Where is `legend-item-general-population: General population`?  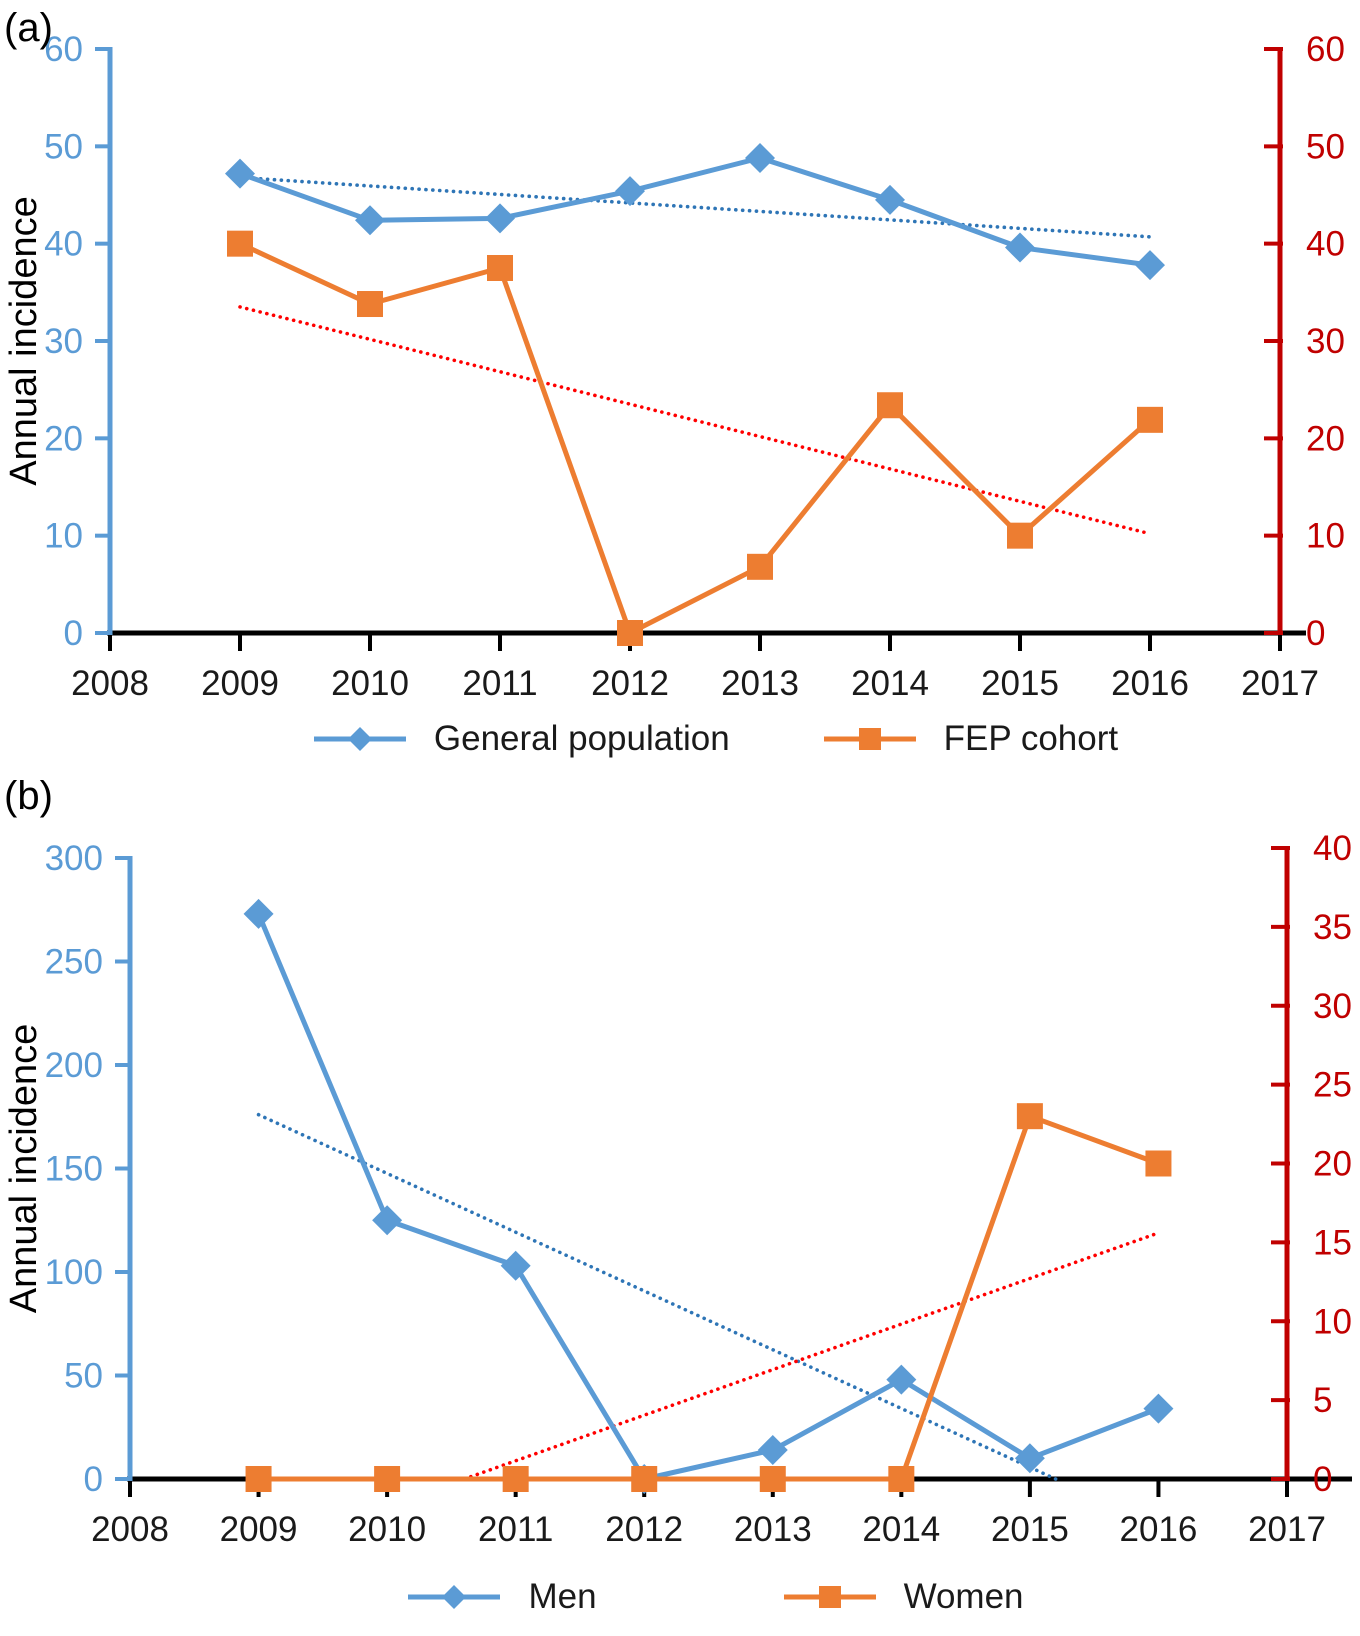
legend-item-general-population: General population is located at coordinates (521, 739).